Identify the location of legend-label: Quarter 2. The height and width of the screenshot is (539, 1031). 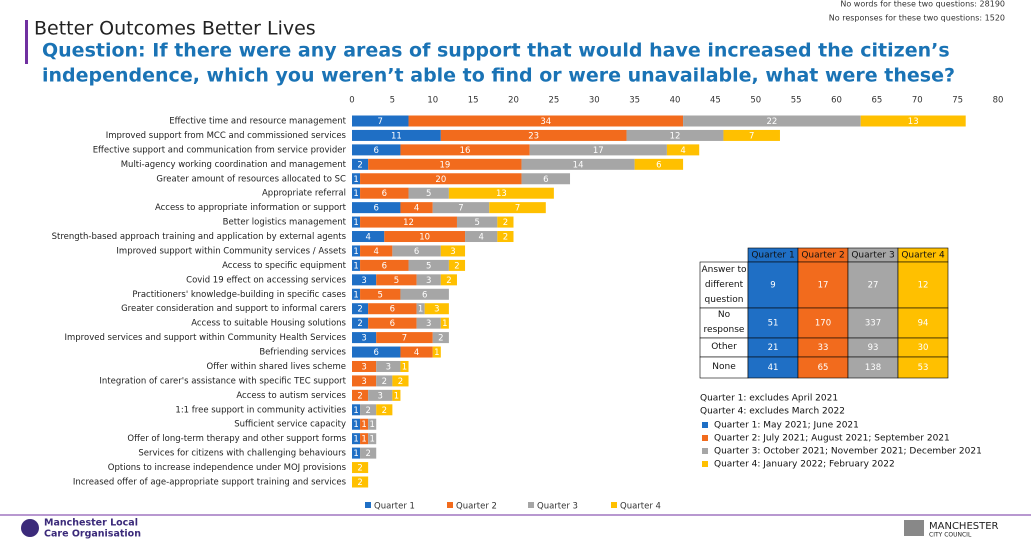
(476, 507).